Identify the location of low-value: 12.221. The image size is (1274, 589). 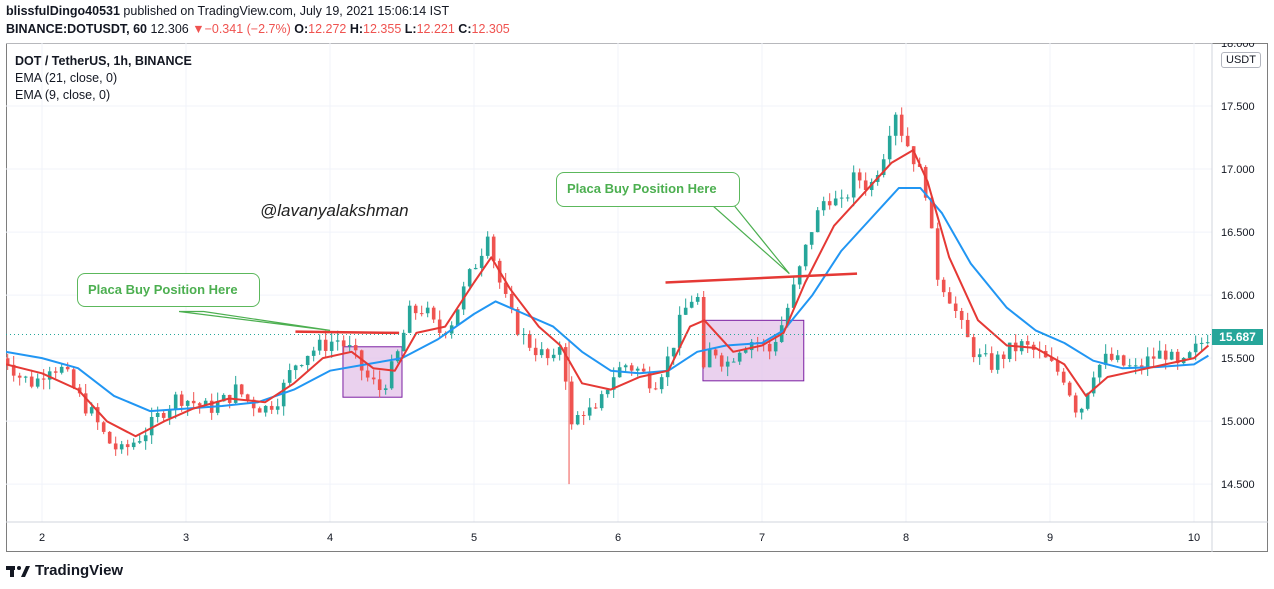
(435, 29).